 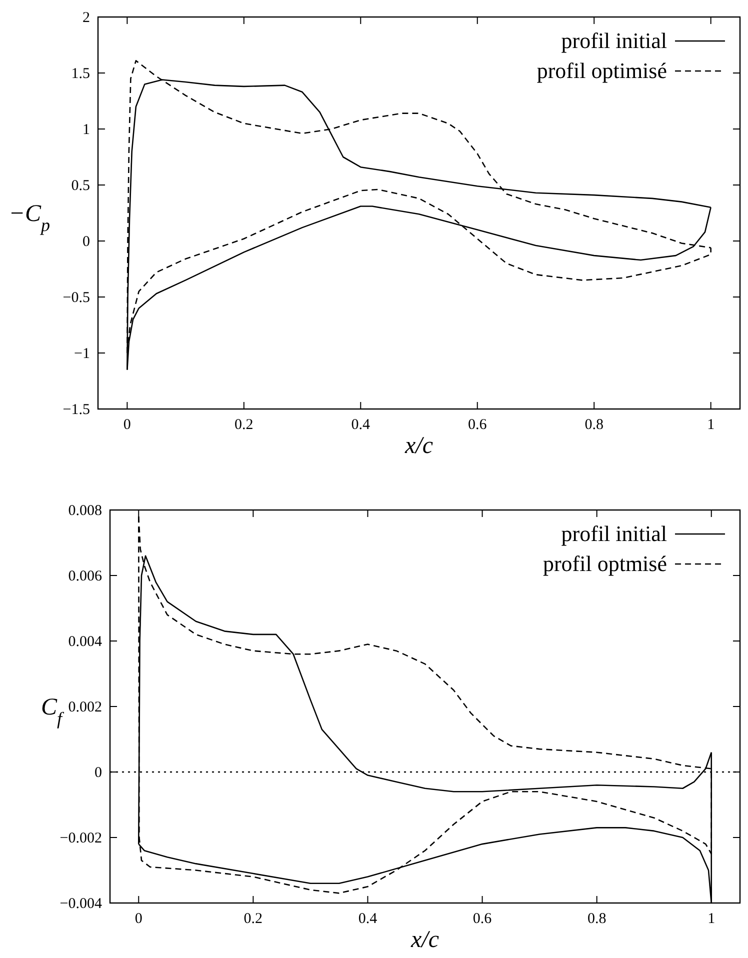 I want to click on y-tick-label: 0.006, so click(x=85, y=576).